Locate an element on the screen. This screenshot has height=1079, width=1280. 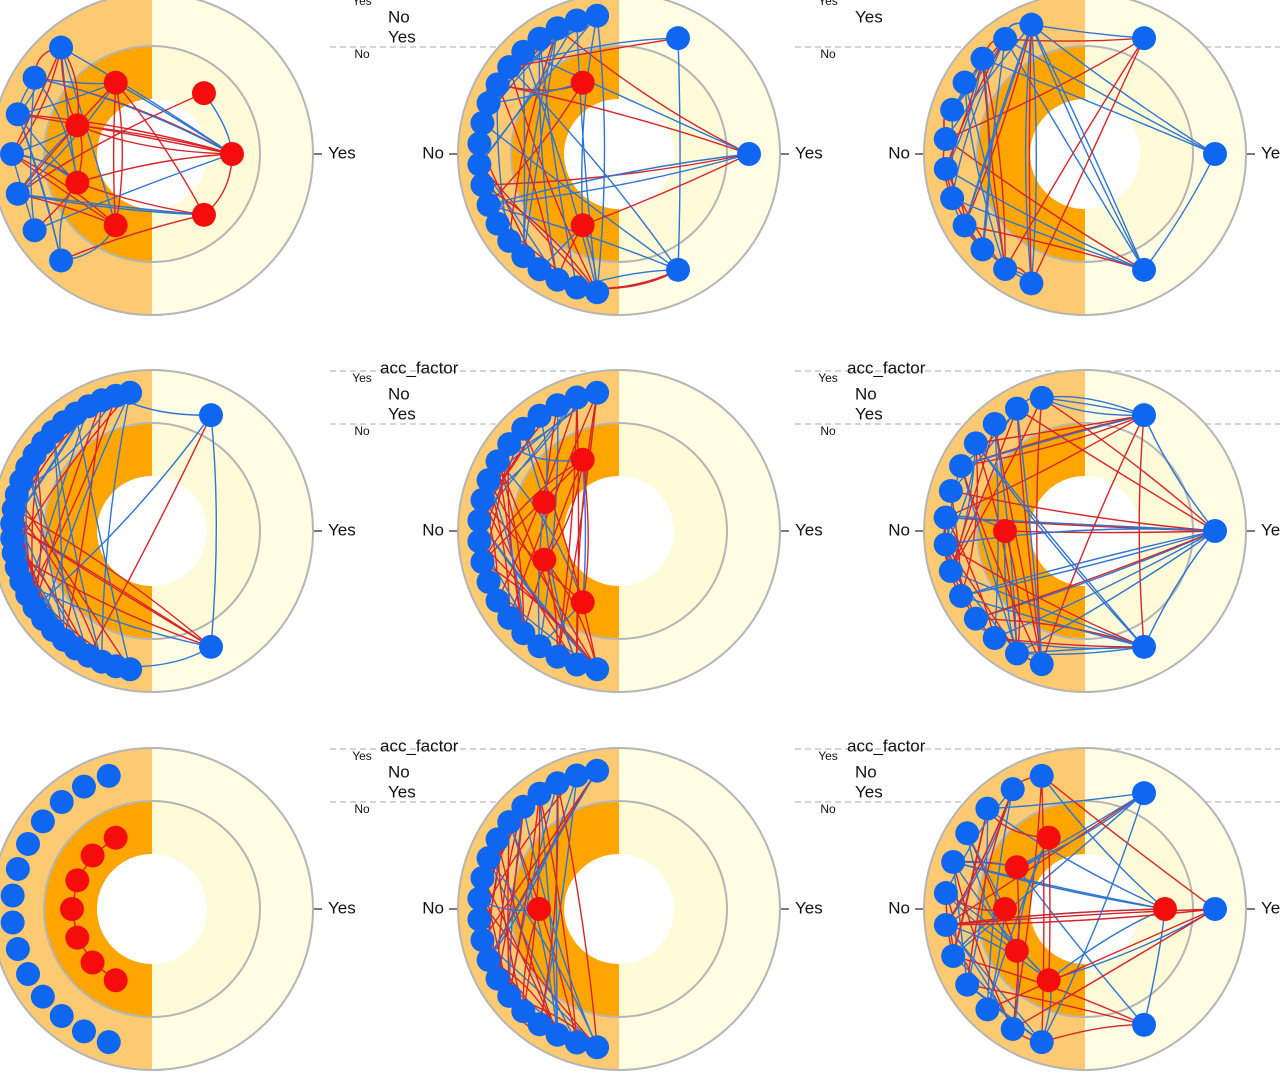
legend-axis-label: Yes is located at coordinates (362, 4).